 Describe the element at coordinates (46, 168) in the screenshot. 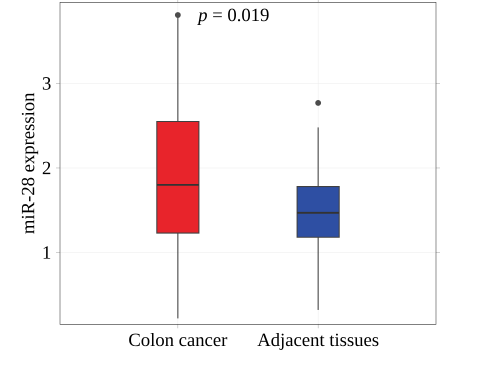

I see `y-tick-label: 2` at that location.